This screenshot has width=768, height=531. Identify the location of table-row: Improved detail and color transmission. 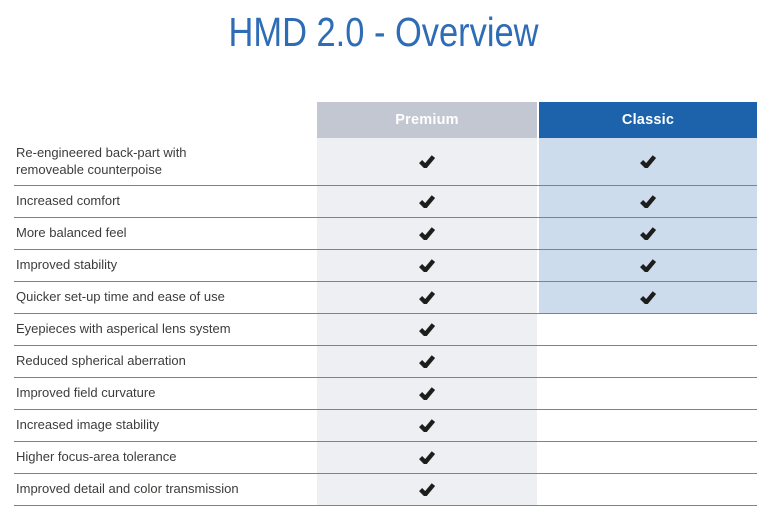
(385, 490).